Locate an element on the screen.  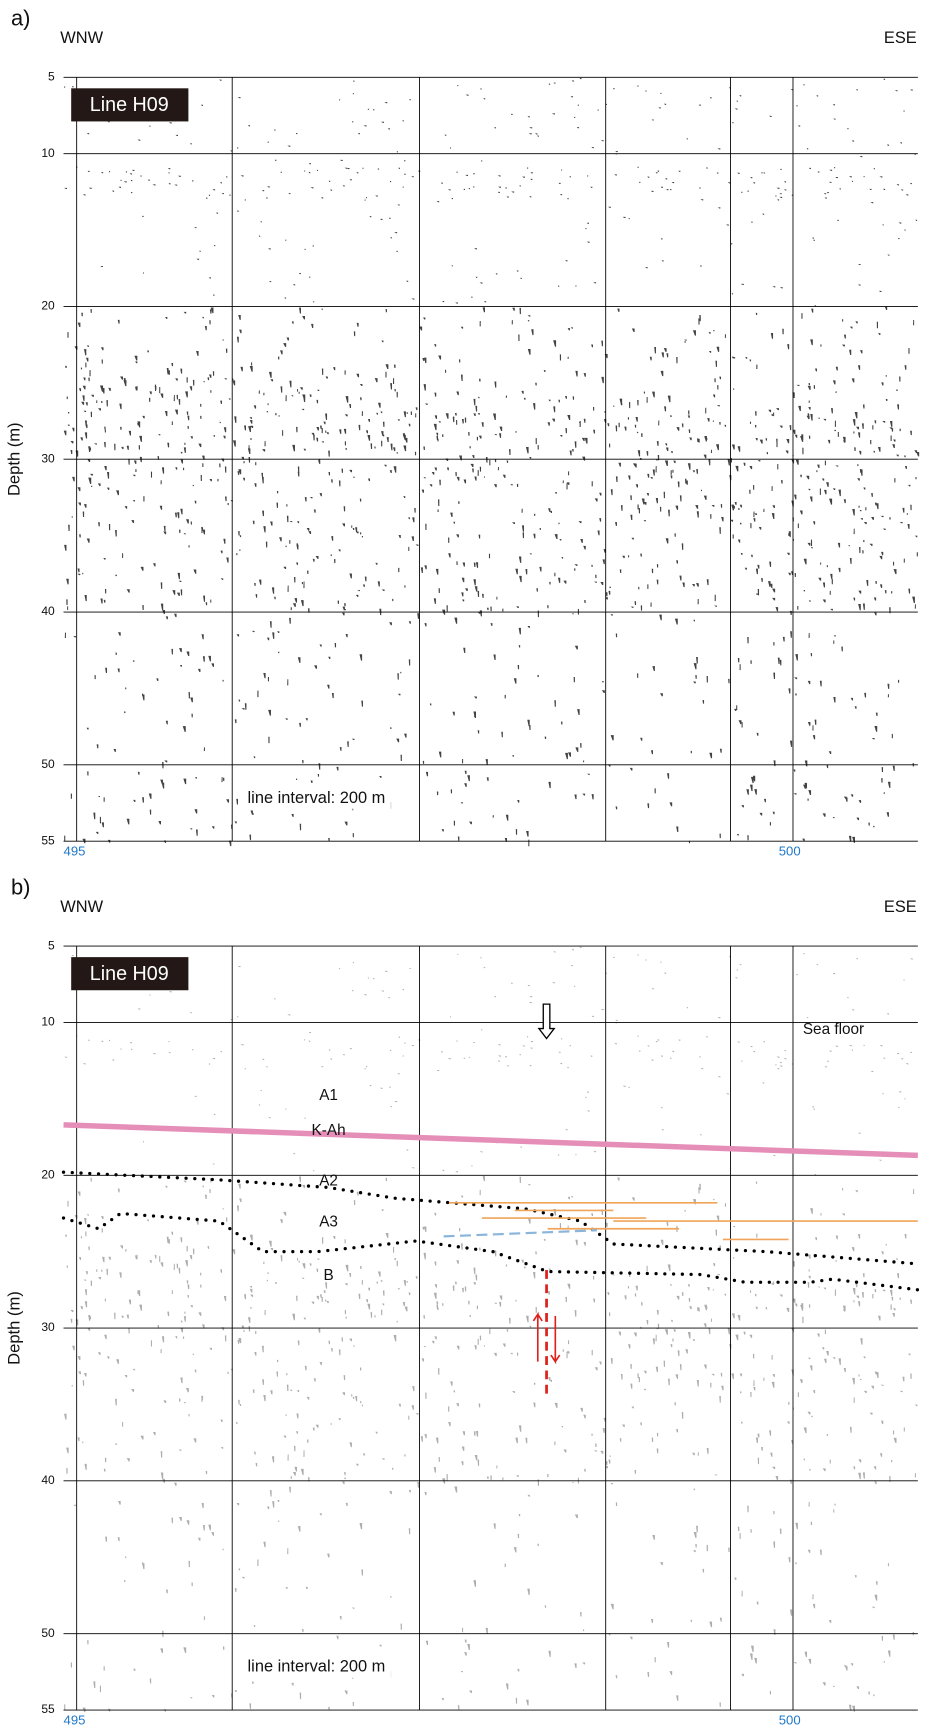
unit-label: Sea floor is located at coordinates (833, 1029).